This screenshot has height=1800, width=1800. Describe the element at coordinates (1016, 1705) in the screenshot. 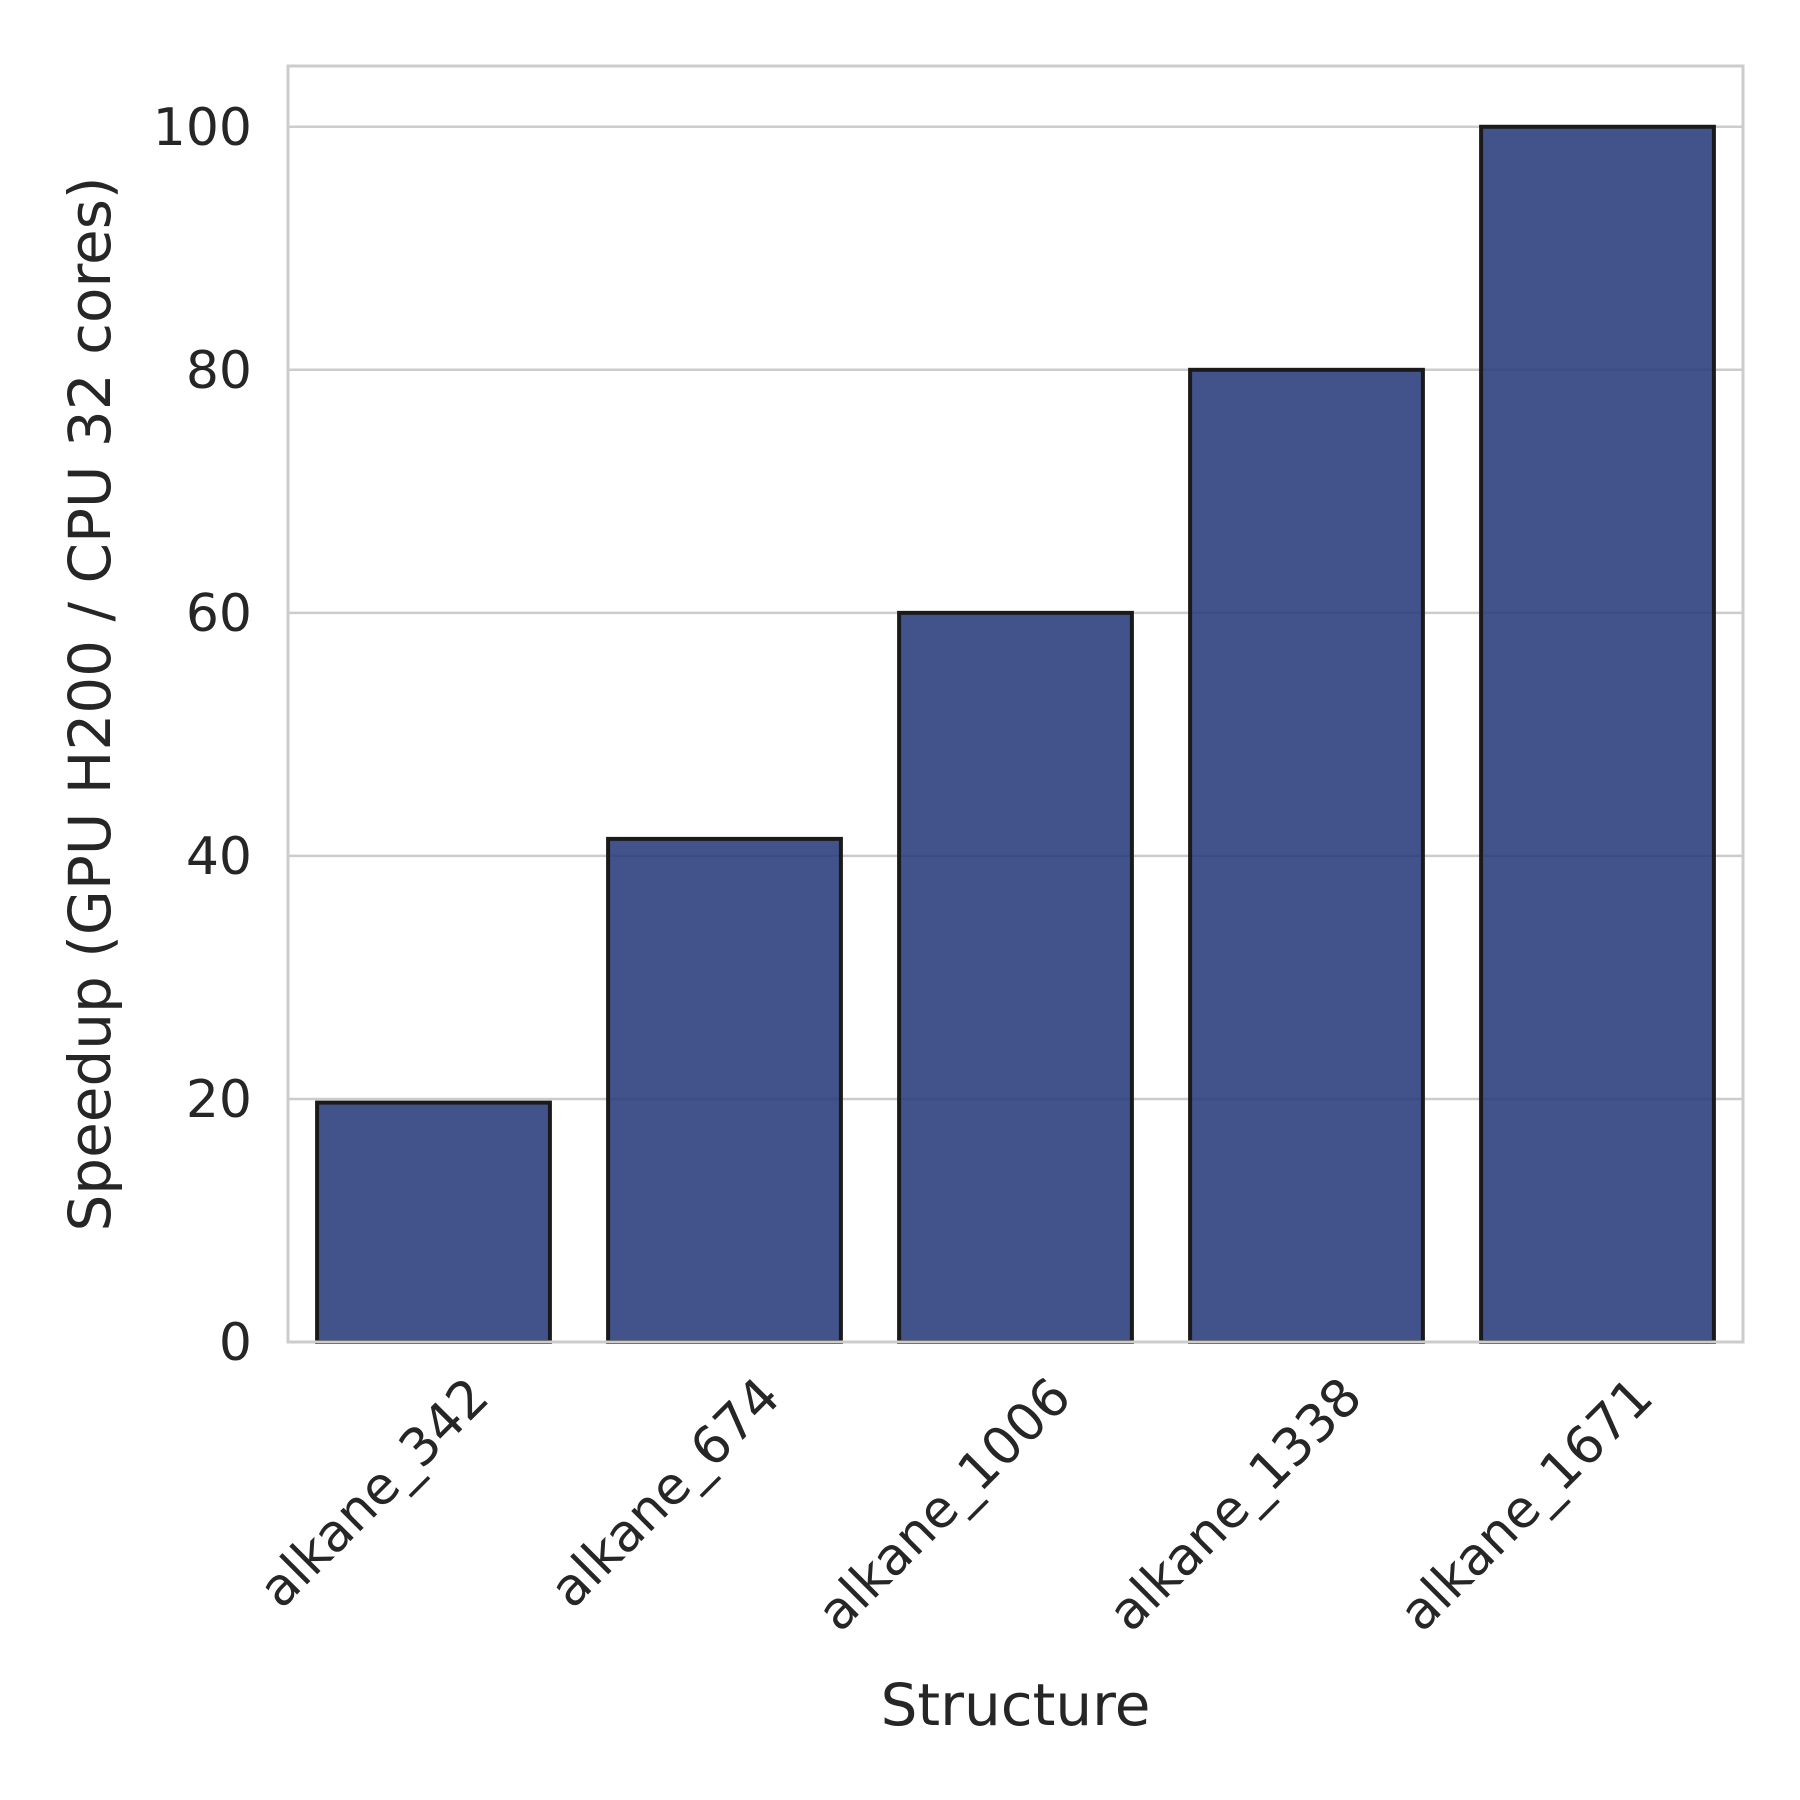

I see `x-axis-label: Structure` at that location.